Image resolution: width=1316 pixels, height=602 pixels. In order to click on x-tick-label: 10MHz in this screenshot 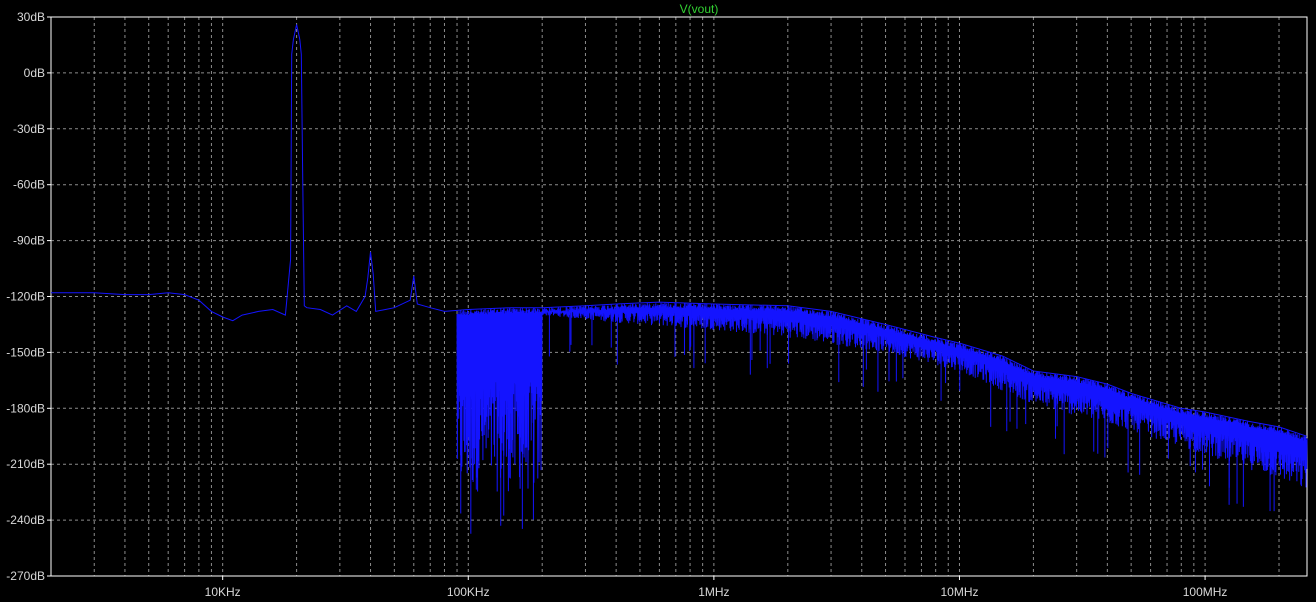, I will do `click(959, 592)`.